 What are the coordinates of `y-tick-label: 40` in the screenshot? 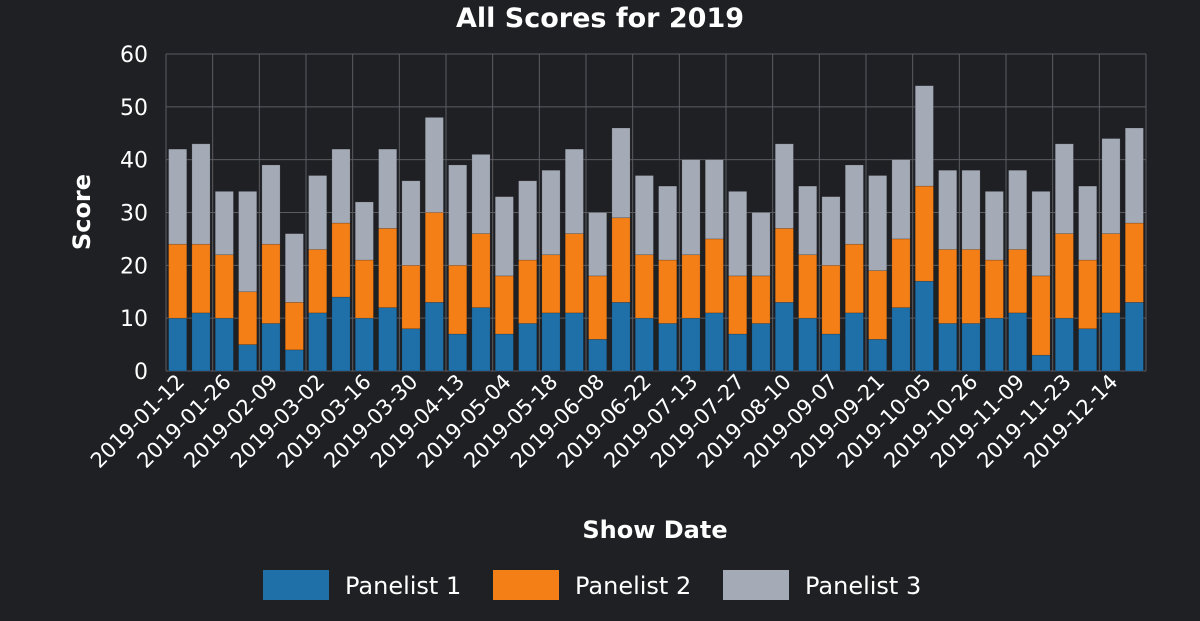 It's located at (134, 161).